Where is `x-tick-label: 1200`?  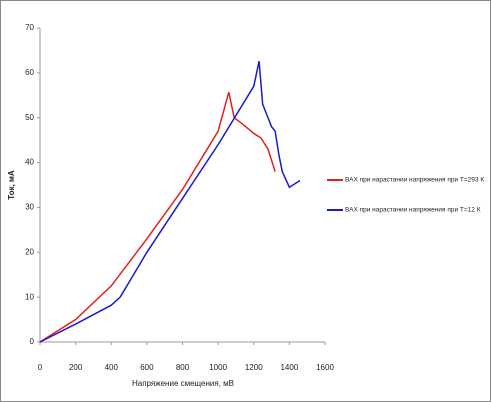
x-tick-label: 1200 is located at coordinates (254, 367).